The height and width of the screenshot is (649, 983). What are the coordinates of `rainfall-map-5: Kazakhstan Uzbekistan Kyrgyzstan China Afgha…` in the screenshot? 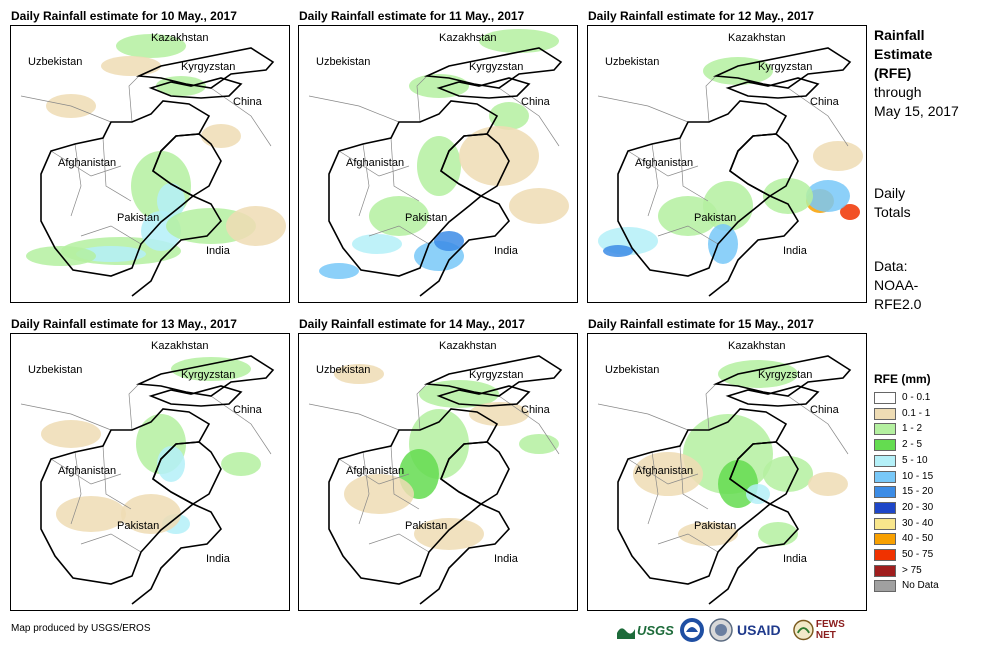 It's located at (438, 472).